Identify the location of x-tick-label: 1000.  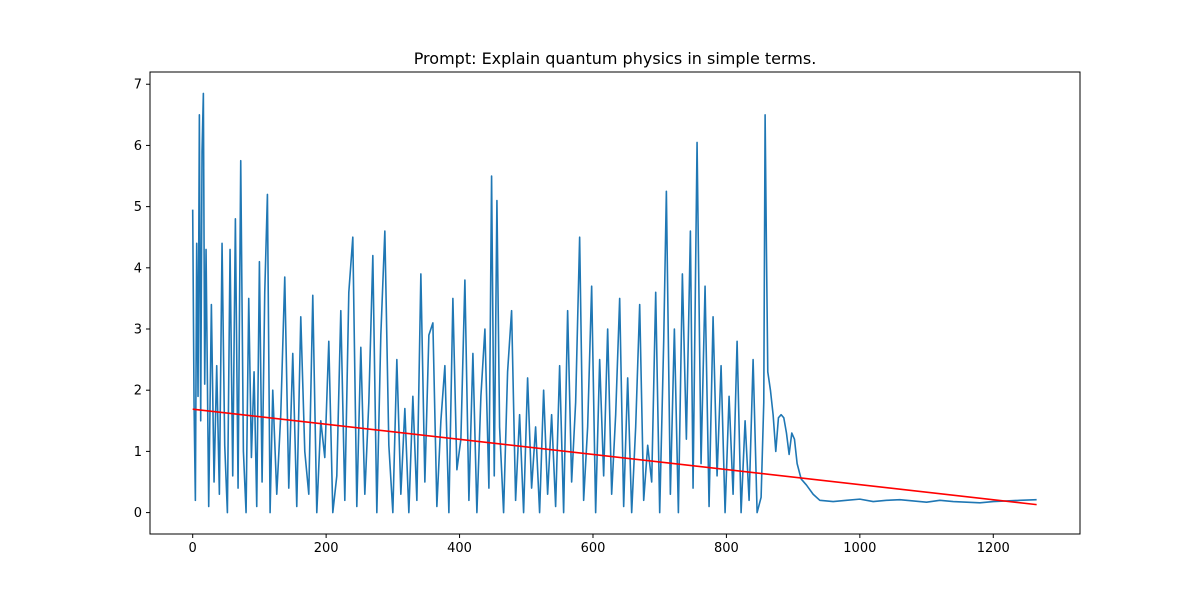
(859, 548).